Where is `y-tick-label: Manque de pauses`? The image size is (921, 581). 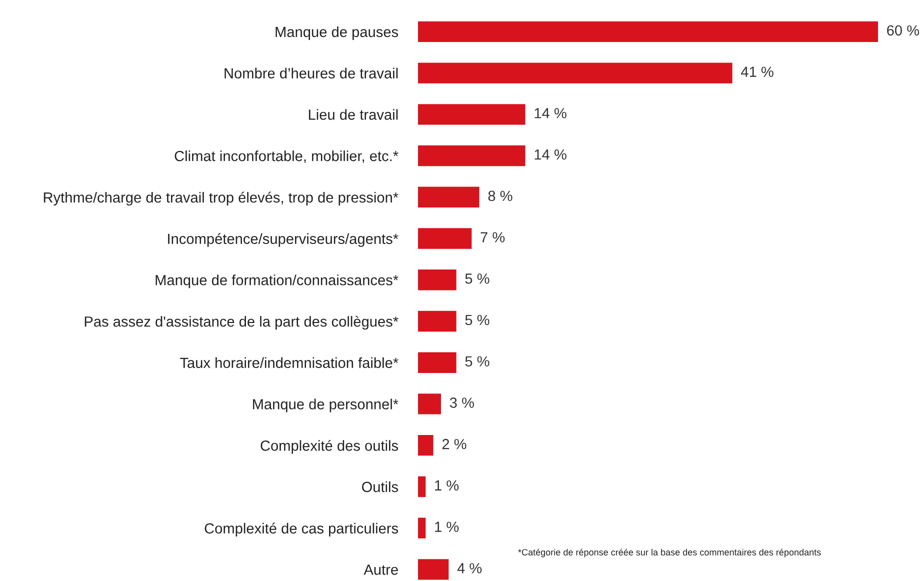
y-tick-label: Manque de pauses is located at coordinates (337, 33).